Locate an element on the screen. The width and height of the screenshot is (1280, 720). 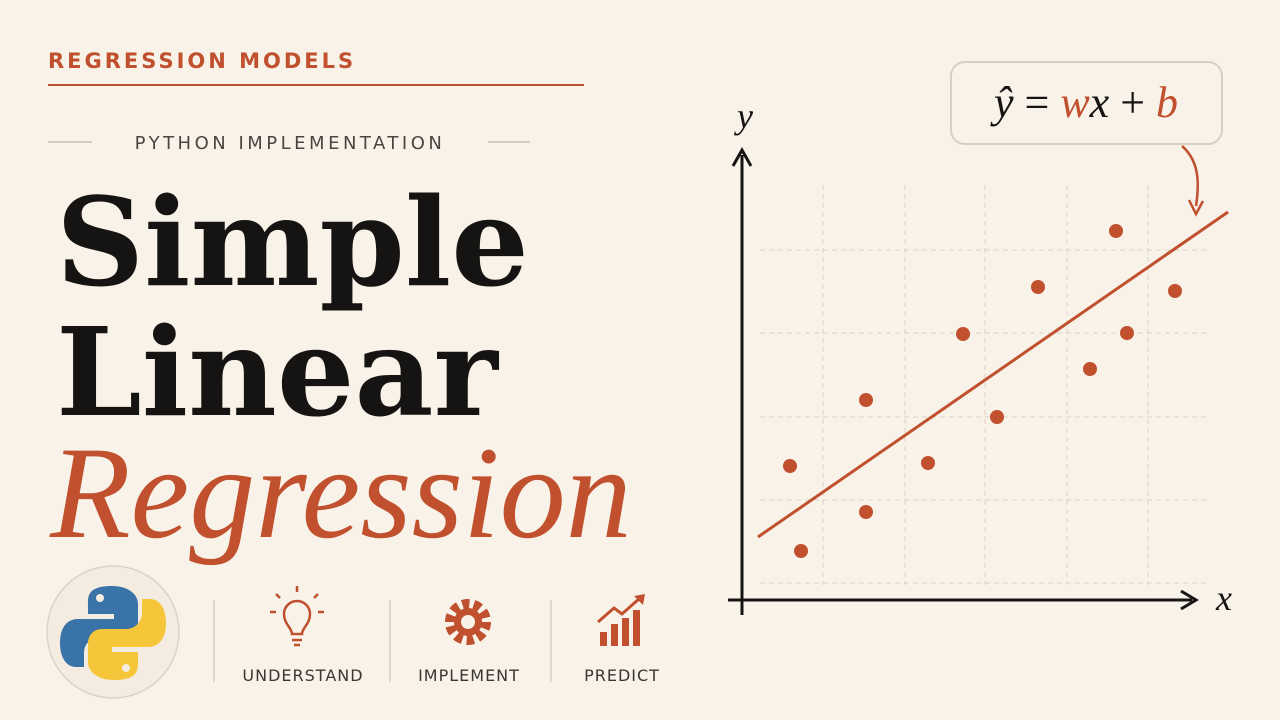
growth-icon is located at coordinates (621, 620).